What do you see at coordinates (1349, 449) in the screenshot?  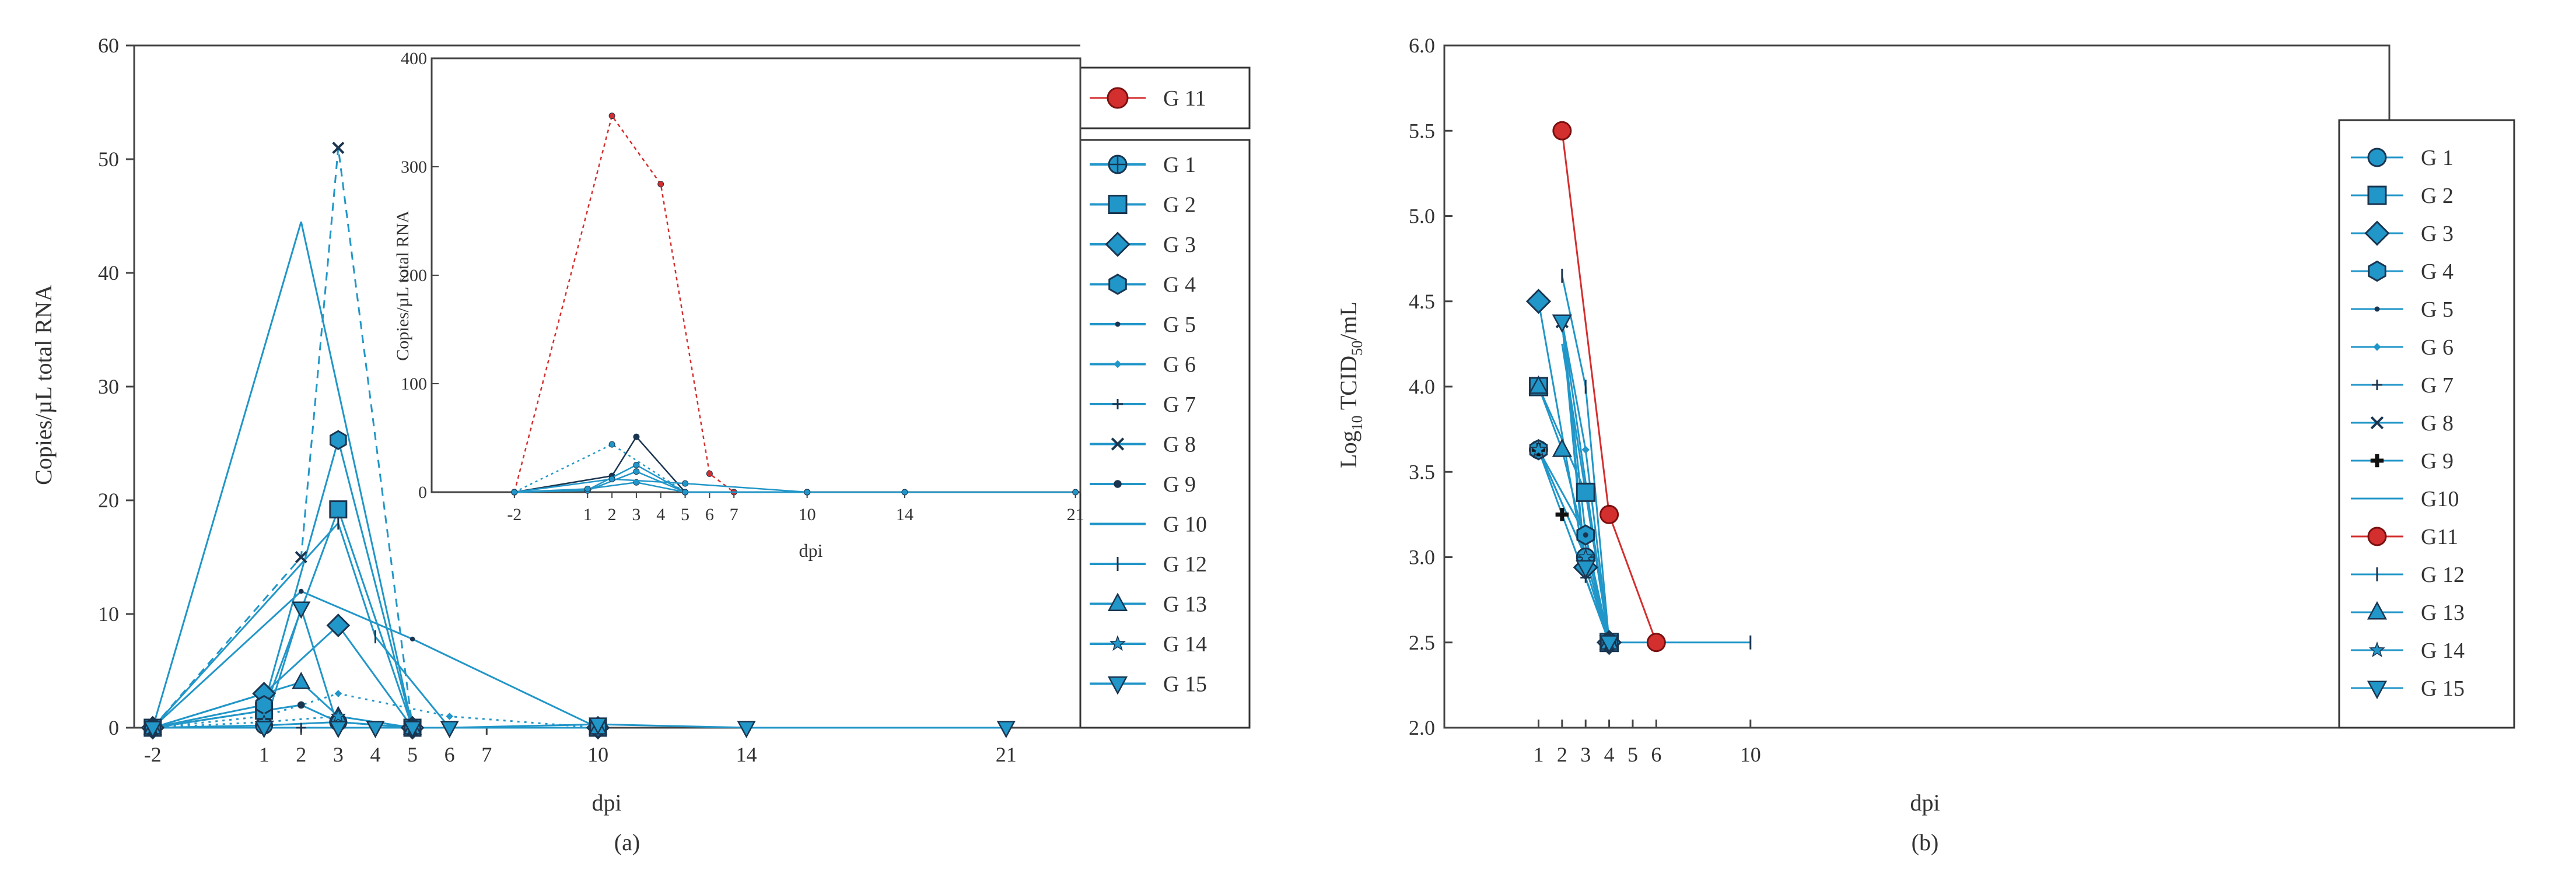 I see `ylabel-log: Log` at bounding box center [1349, 449].